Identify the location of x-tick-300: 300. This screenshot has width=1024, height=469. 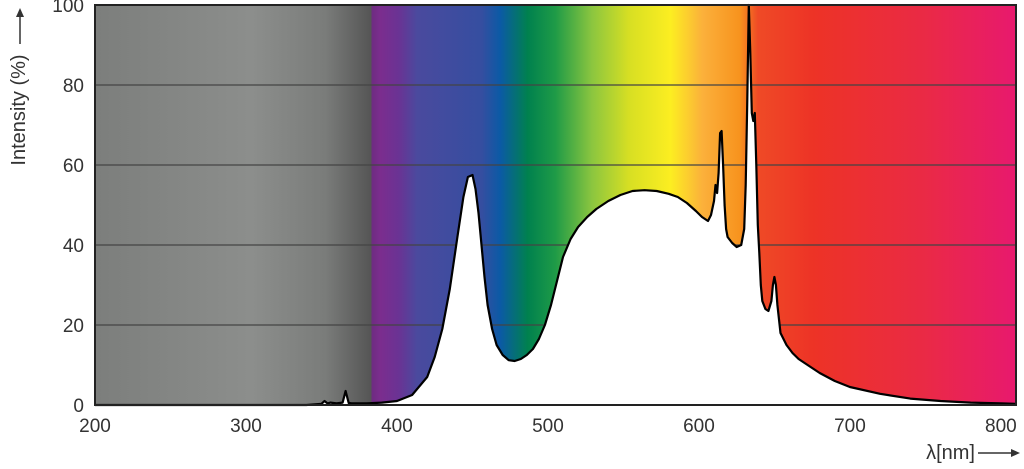
(246, 426).